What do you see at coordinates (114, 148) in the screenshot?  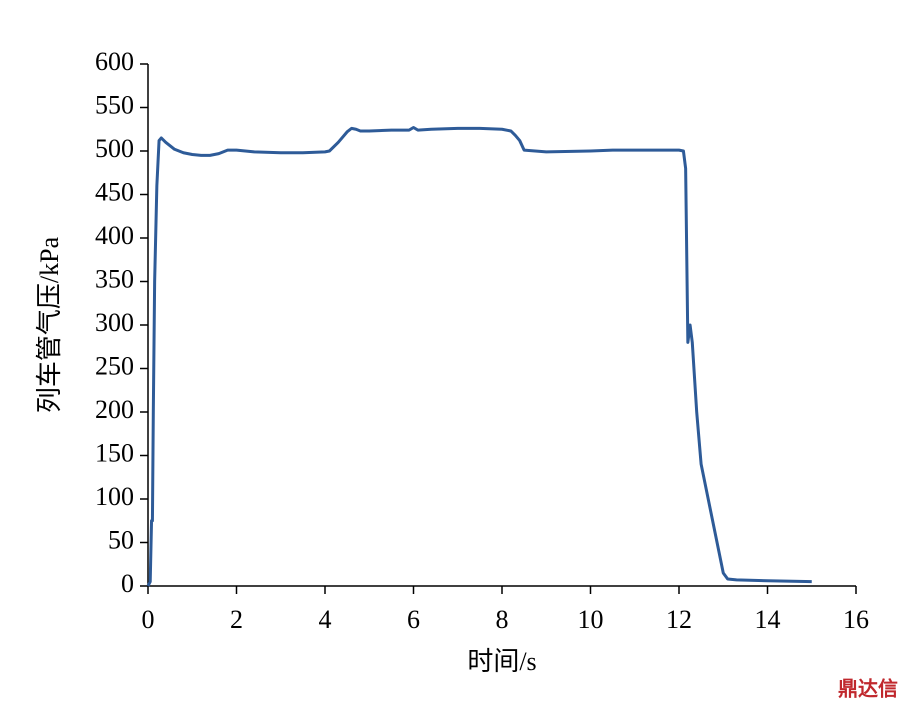 I see `y-tick-label: 500` at bounding box center [114, 148].